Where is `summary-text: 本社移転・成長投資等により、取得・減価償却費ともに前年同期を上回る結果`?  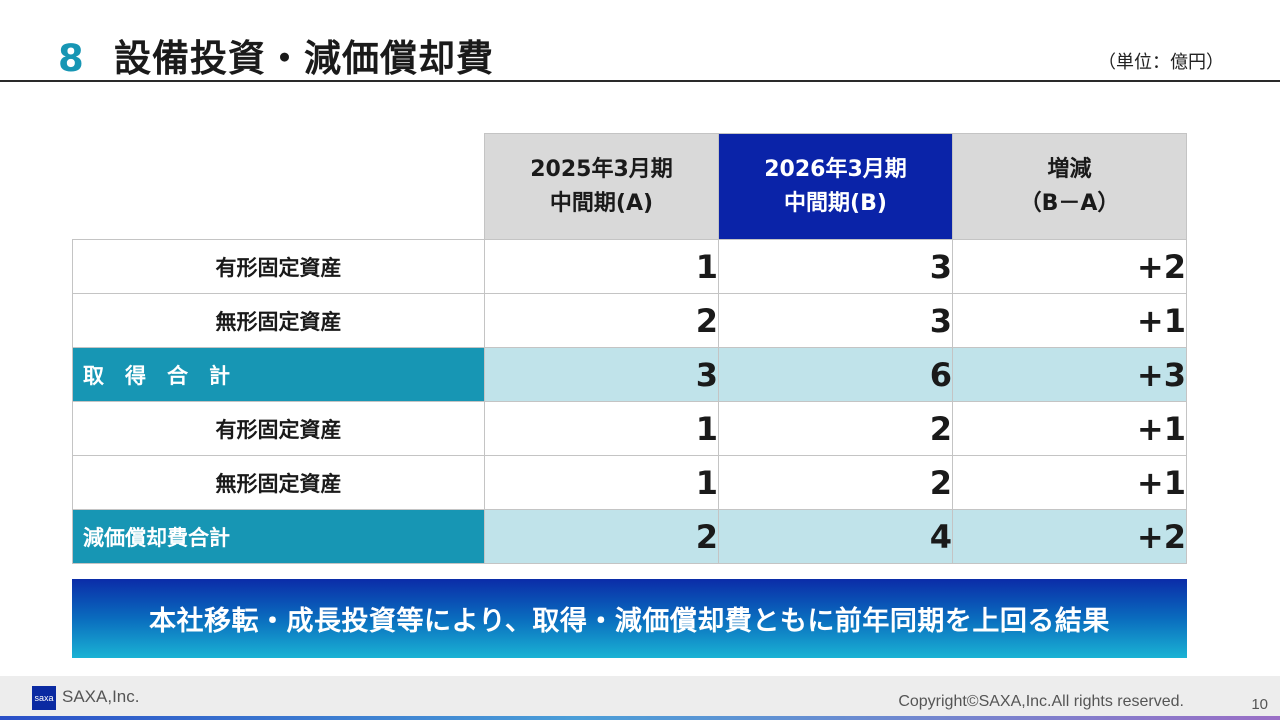 summary-text: 本社移転・成長投資等により、取得・減価償却費ともに前年同期を上回る結果 is located at coordinates (629, 621).